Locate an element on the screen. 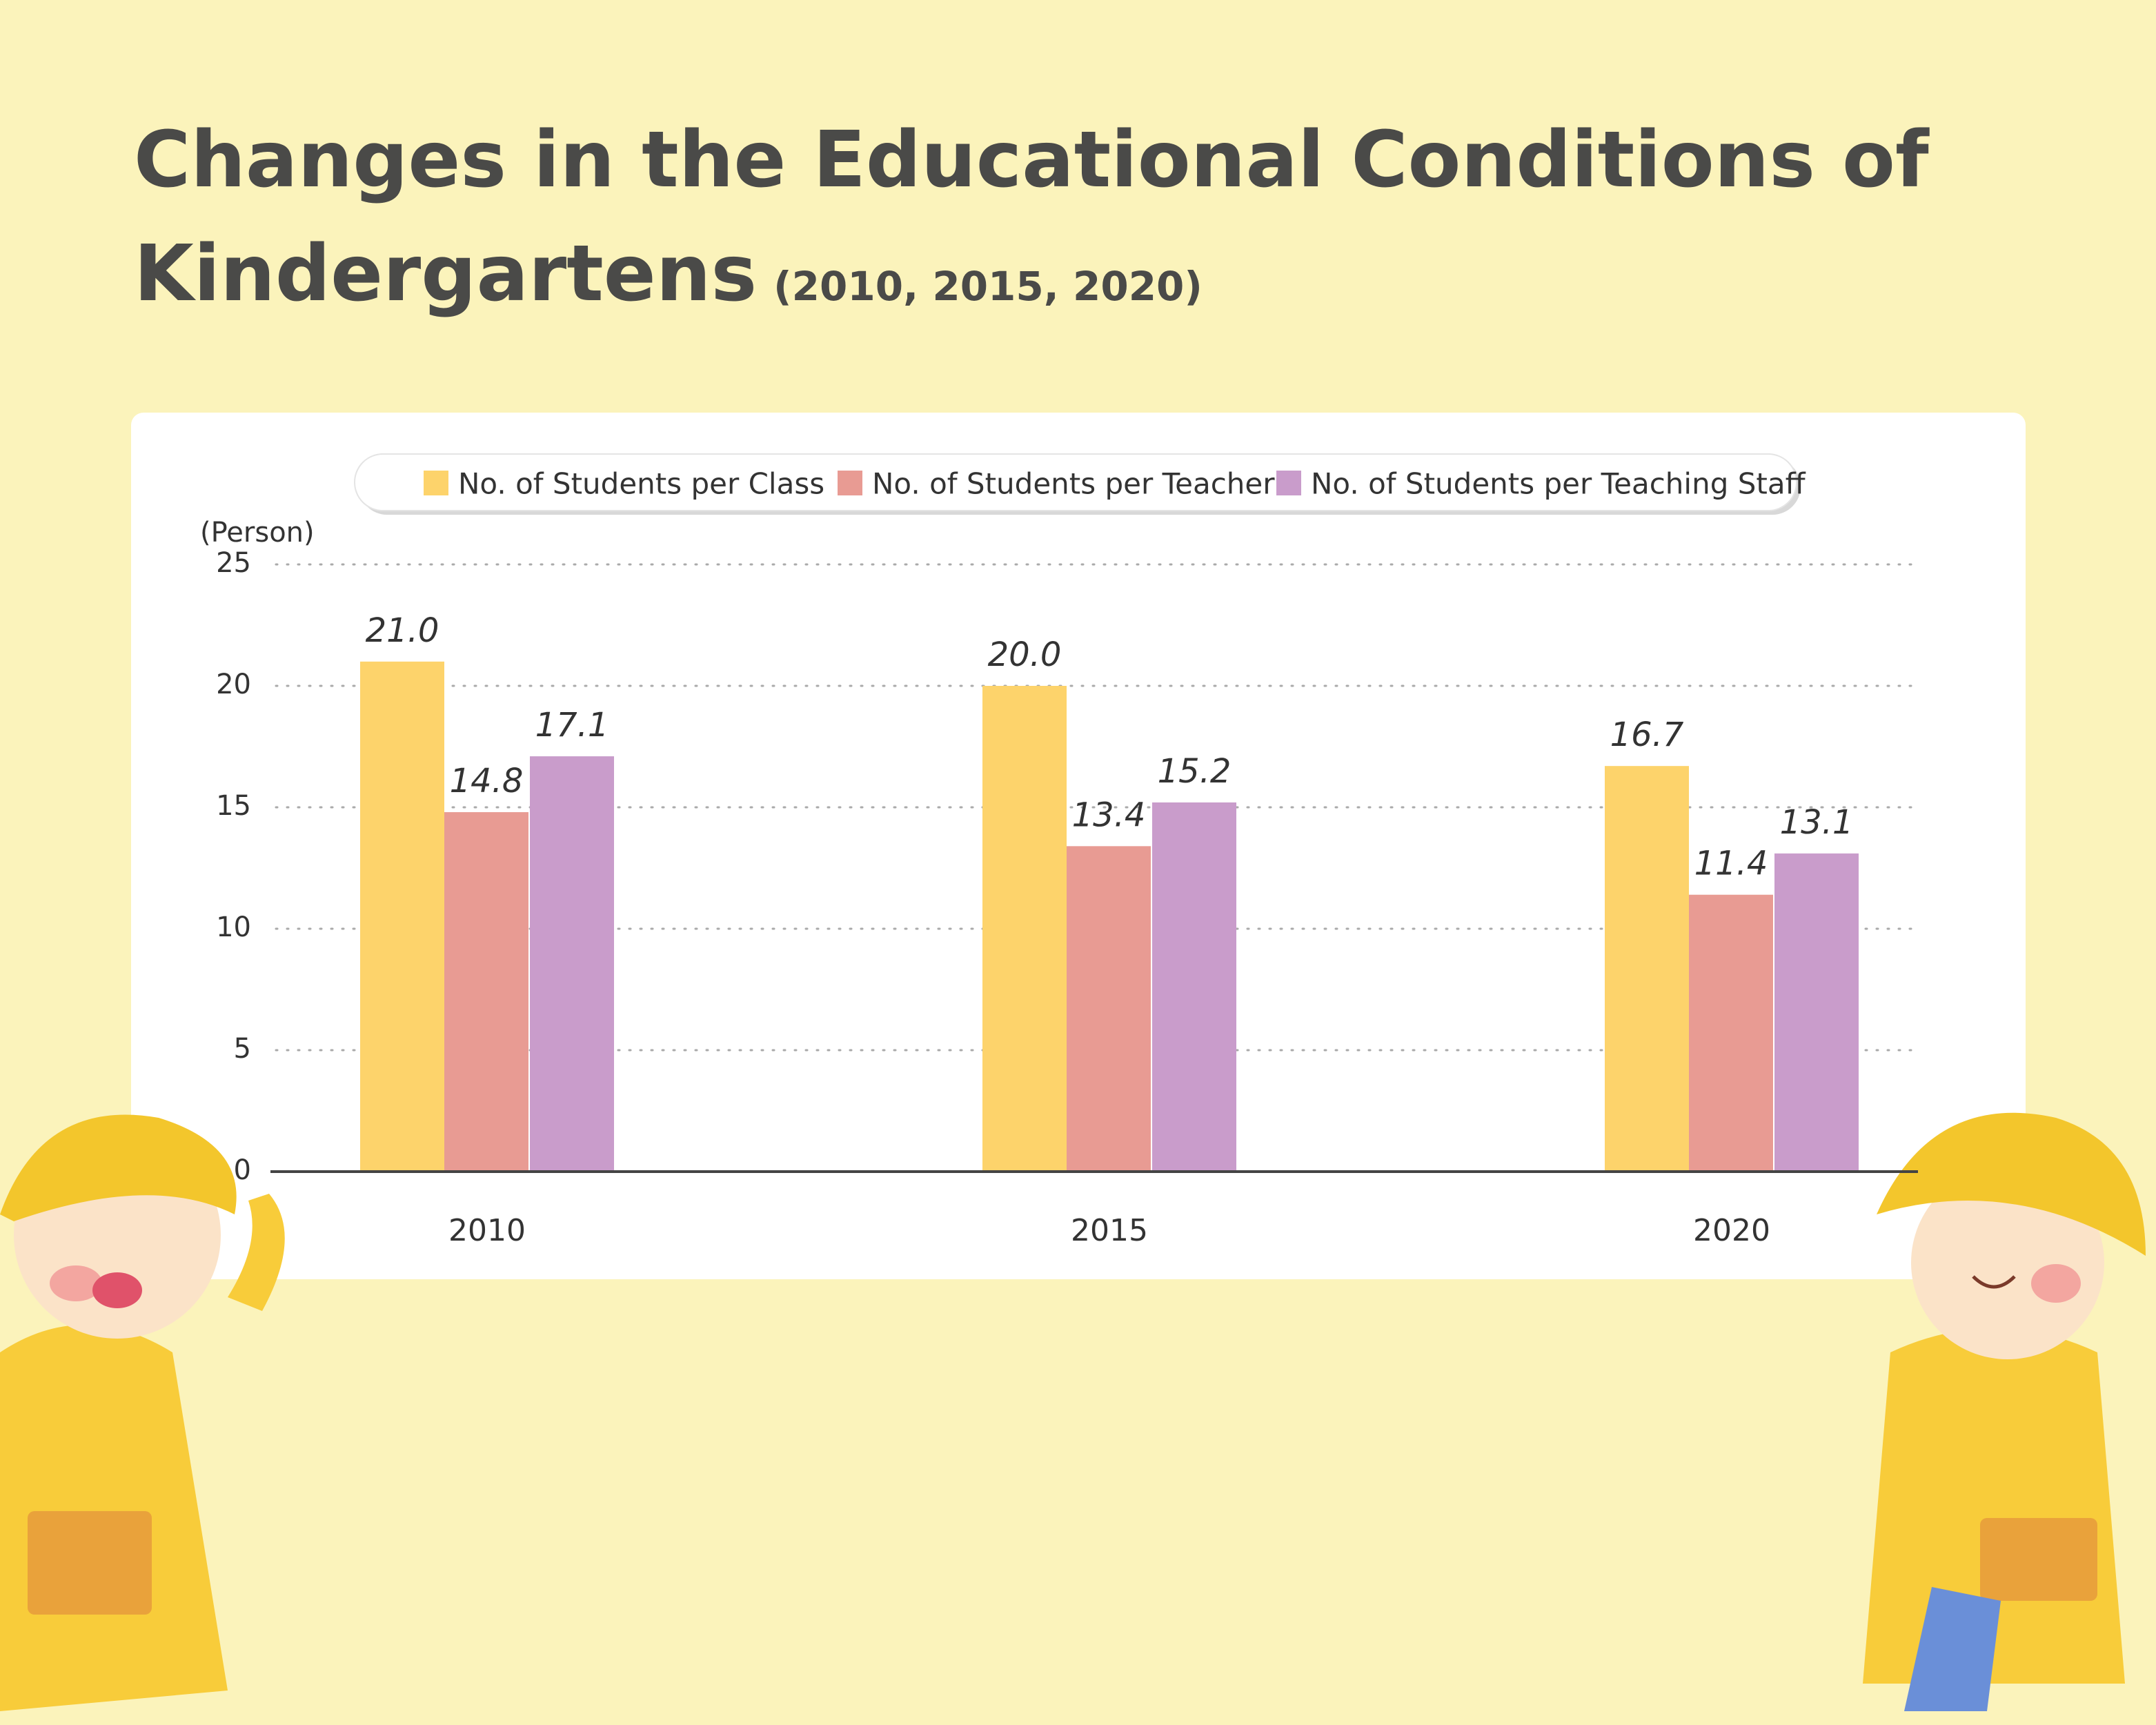 This screenshot has width=2156, height=1725. x-tick-label: 2015 is located at coordinates (1109, 1230).